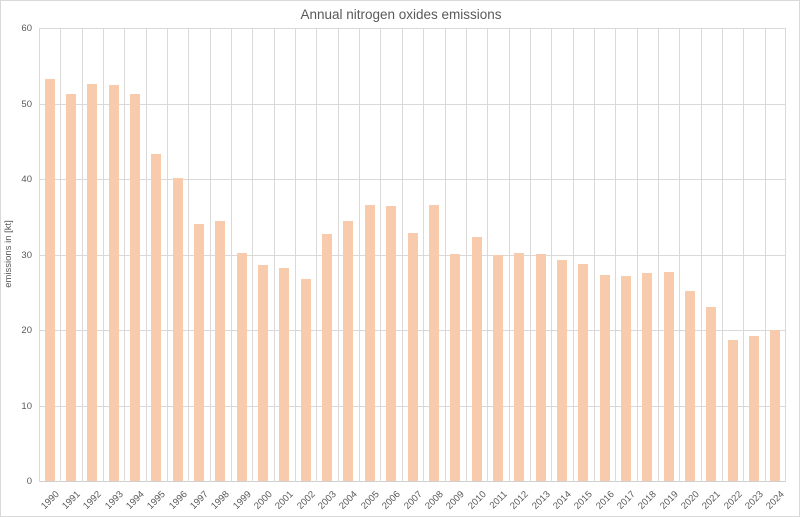 The width and height of the screenshot is (800, 517). Describe the element at coordinates (26, 255) in the screenshot. I see `y-tick-label: 30` at that location.